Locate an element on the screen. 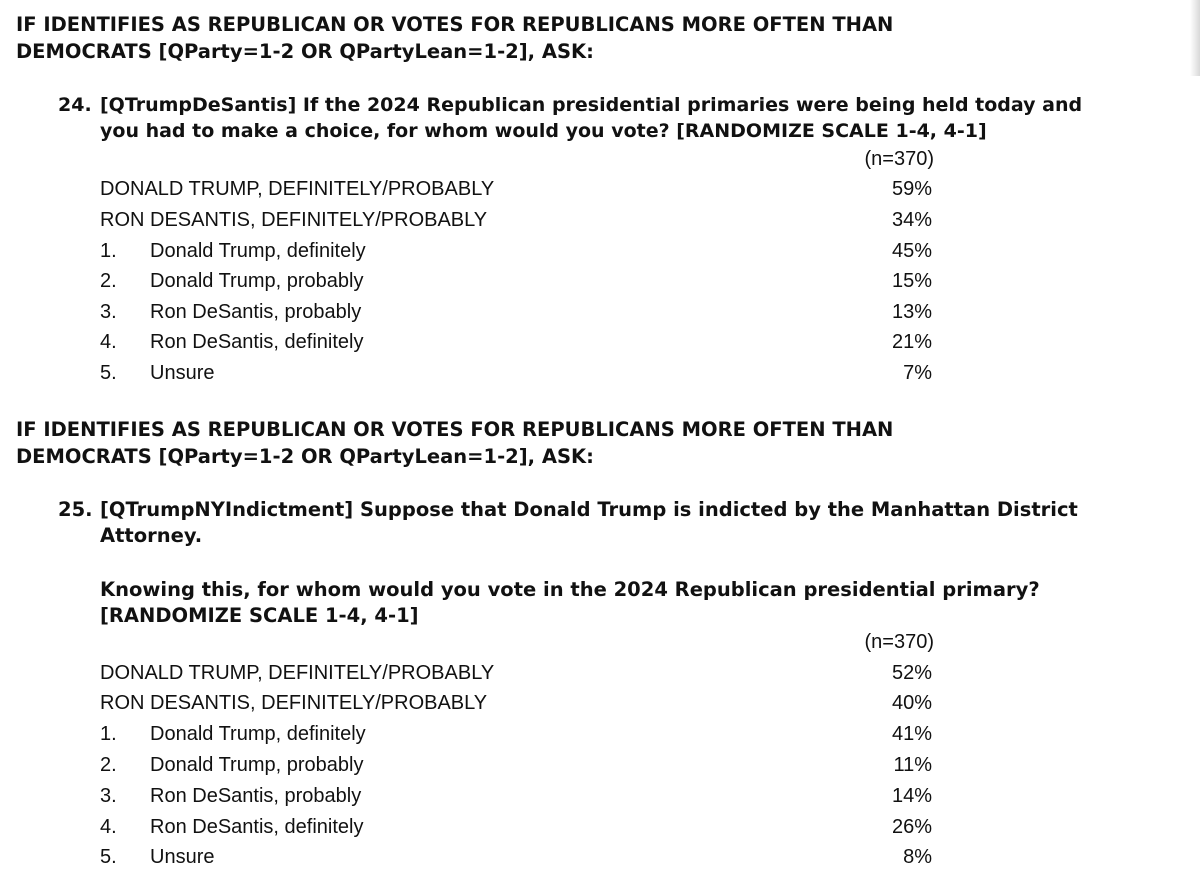 This screenshot has height=894, width=1200. result-row-aggregate: RON DESANTIS, DEFINITELY/PROBABLY 40% is located at coordinates (600, 706).